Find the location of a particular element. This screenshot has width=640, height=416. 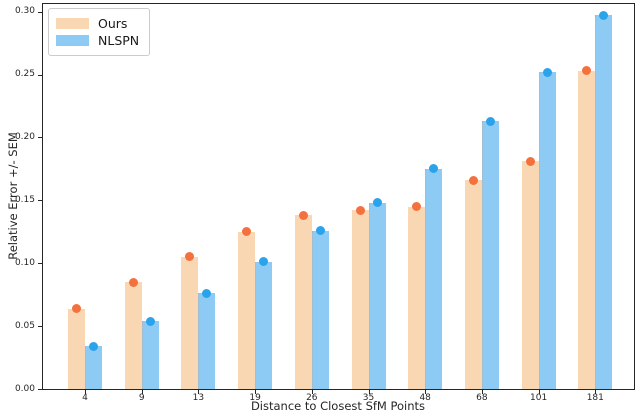

y-tick-0.30 is located at coordinates (40, 12).